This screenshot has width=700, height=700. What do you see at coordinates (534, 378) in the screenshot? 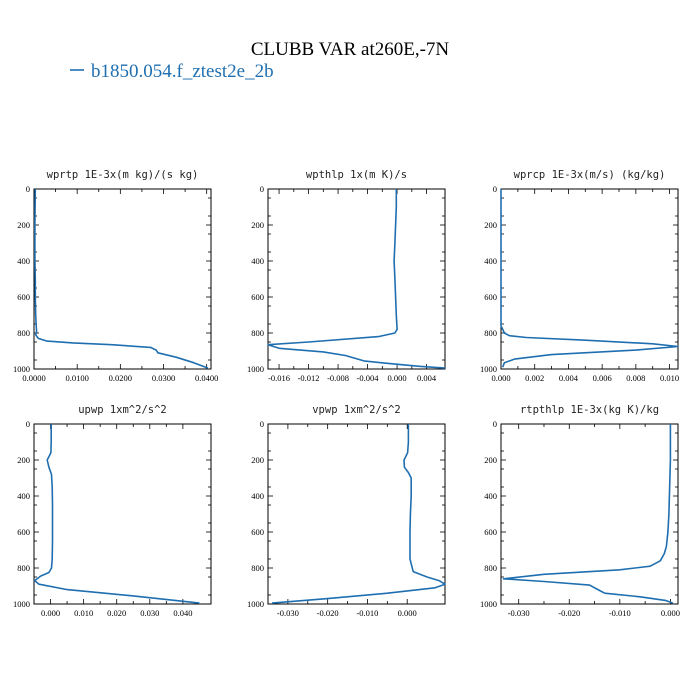
I see `x-tick-label: 0.002` at bounding box center [534, 378].